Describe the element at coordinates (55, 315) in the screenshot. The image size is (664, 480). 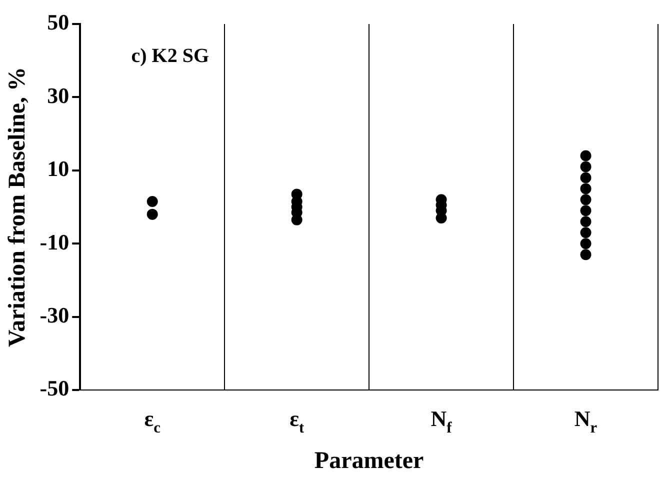
I see `y-tick-label: -30` at that location.